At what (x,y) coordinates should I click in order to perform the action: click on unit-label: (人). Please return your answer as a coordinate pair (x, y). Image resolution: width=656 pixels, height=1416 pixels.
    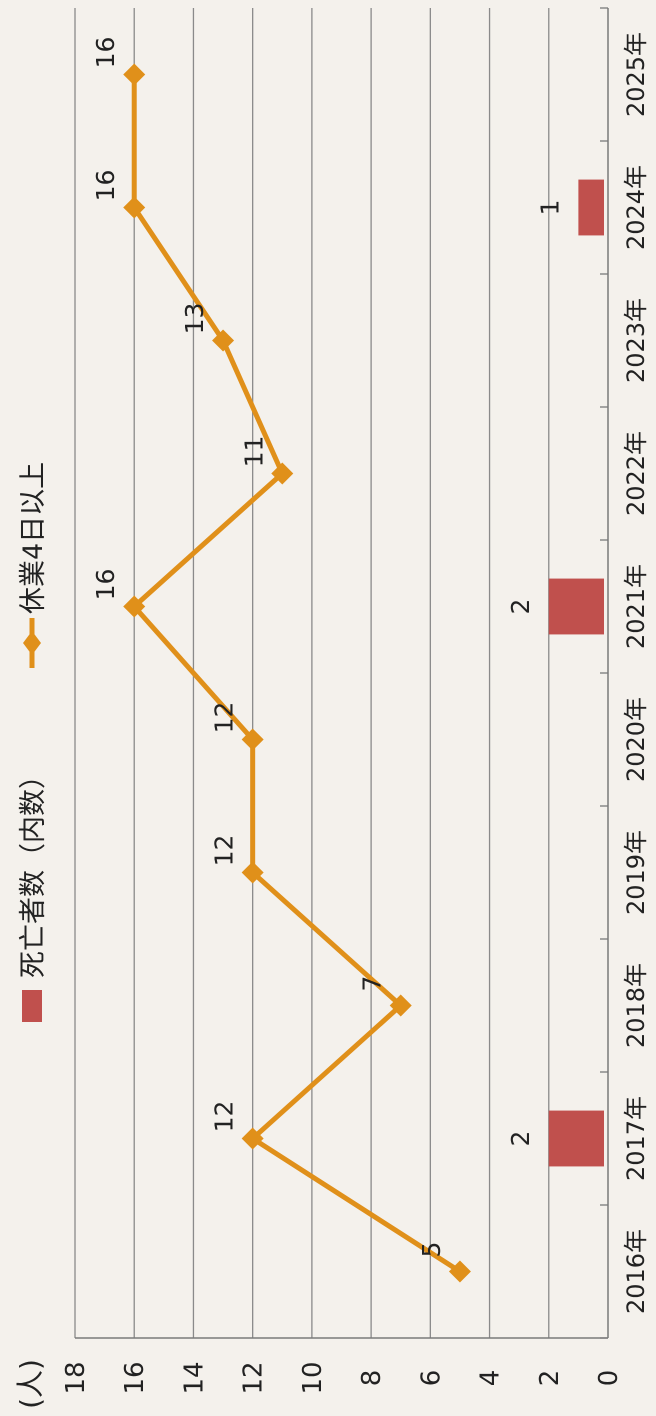
    Looking at the image, I should click on (30, 1384).